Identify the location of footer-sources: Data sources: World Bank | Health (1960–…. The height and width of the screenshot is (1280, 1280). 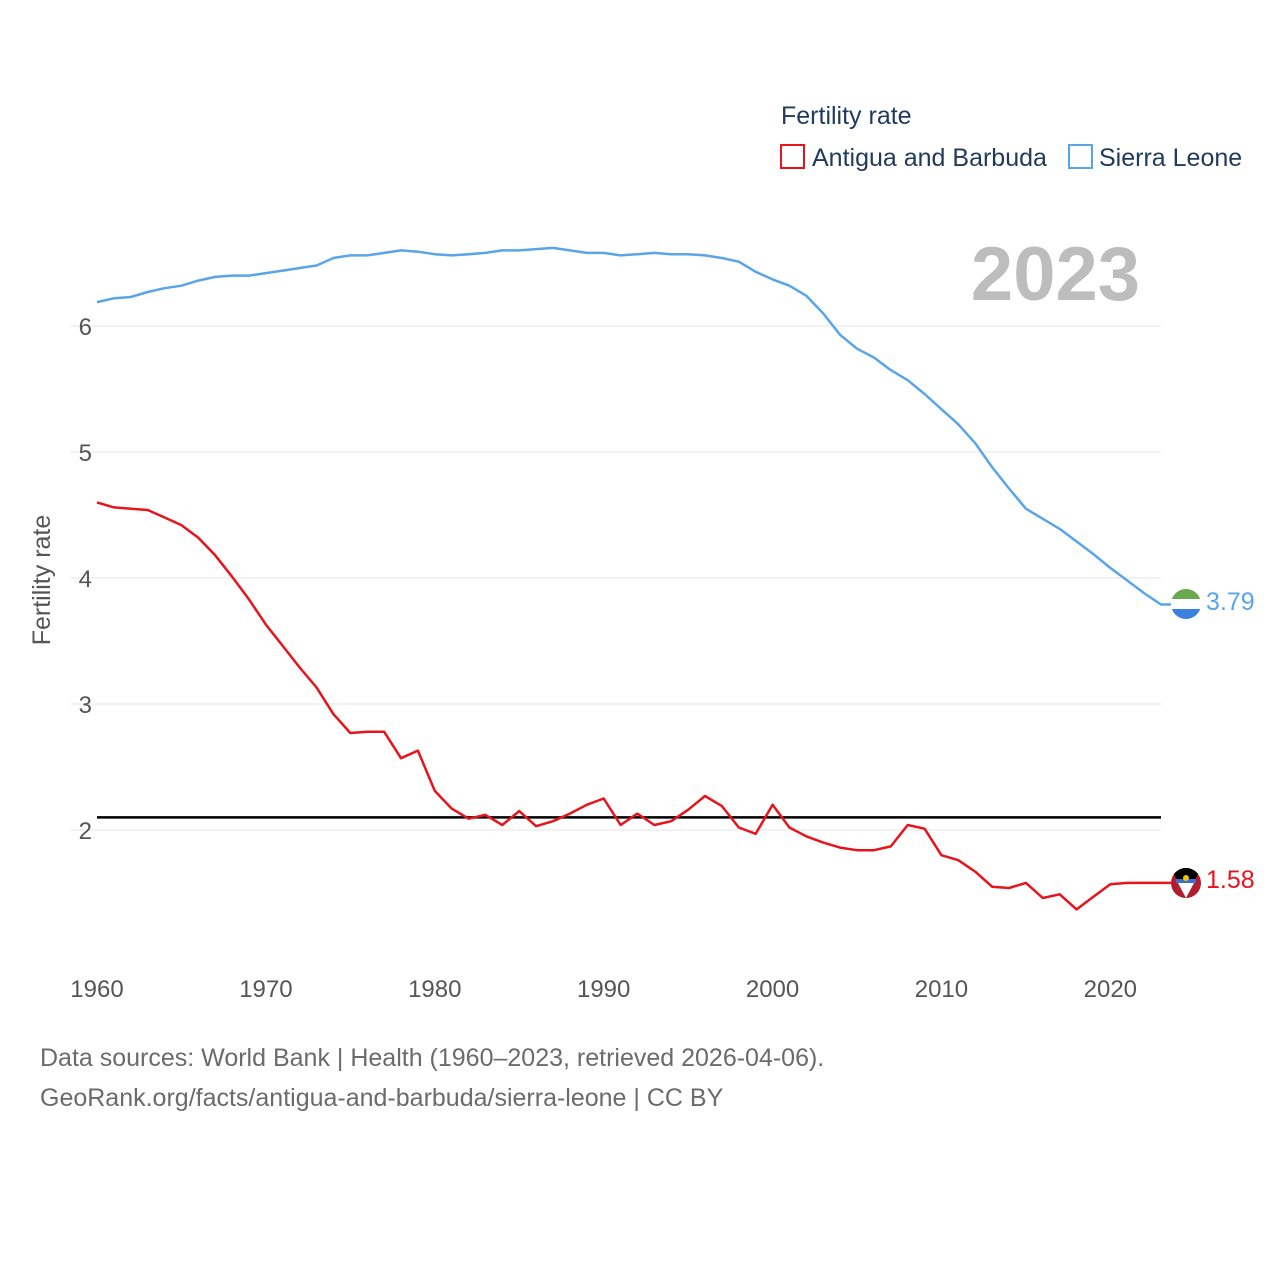
(432, 1058).